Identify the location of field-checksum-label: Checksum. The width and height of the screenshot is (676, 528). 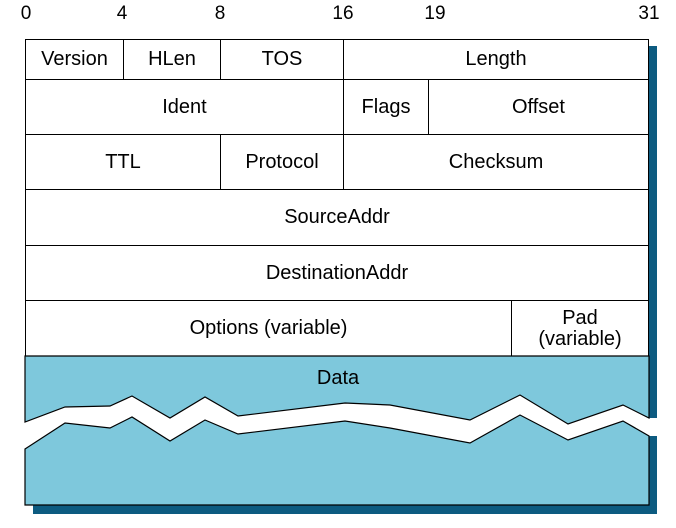
(496, 161).